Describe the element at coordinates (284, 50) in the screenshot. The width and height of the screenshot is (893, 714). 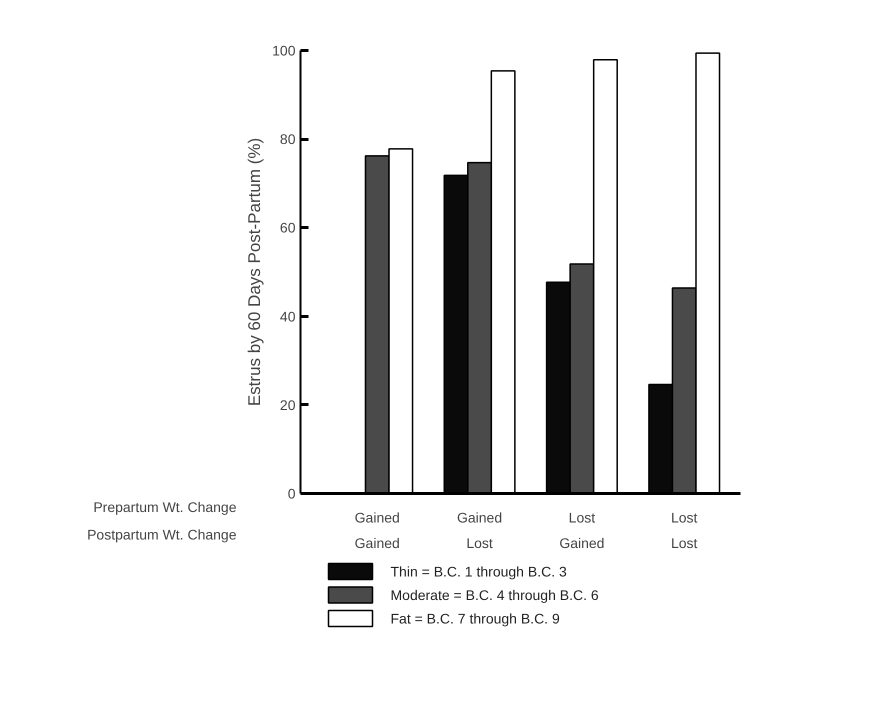
I see `y-tick-label: 100` at that location.